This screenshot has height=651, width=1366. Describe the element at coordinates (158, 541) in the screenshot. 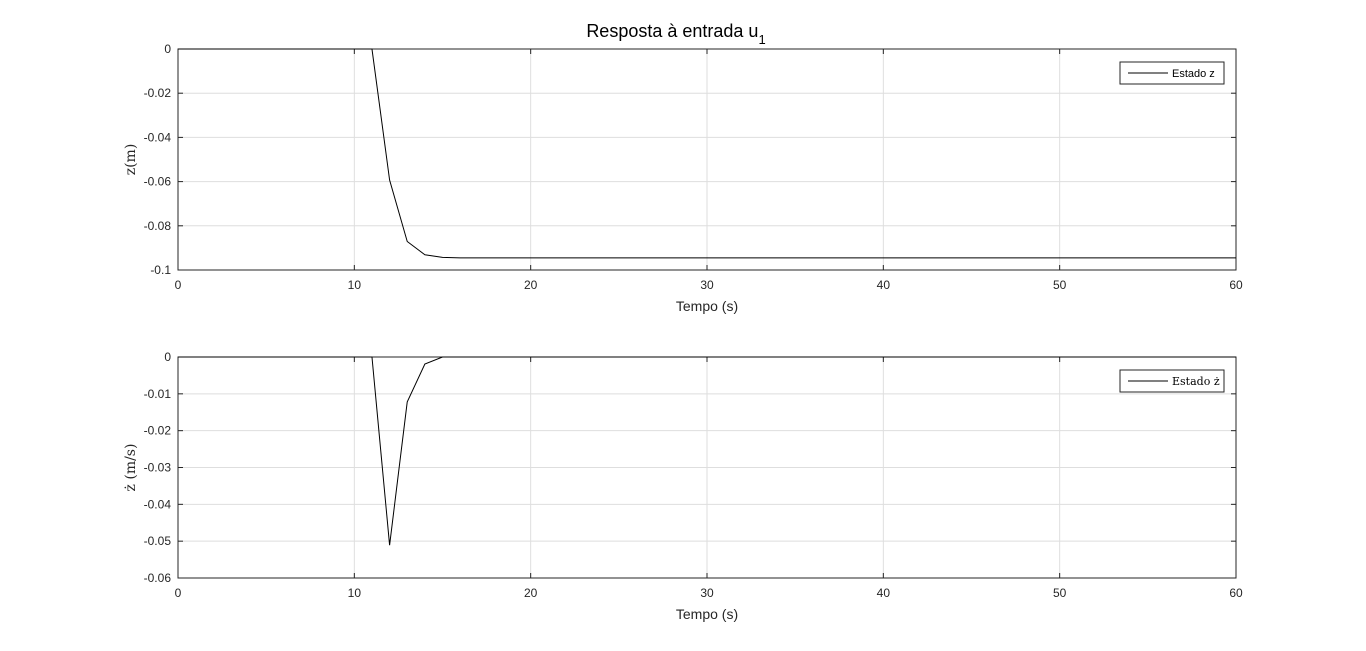

I see `y-tick-label: -0.05` at that location.